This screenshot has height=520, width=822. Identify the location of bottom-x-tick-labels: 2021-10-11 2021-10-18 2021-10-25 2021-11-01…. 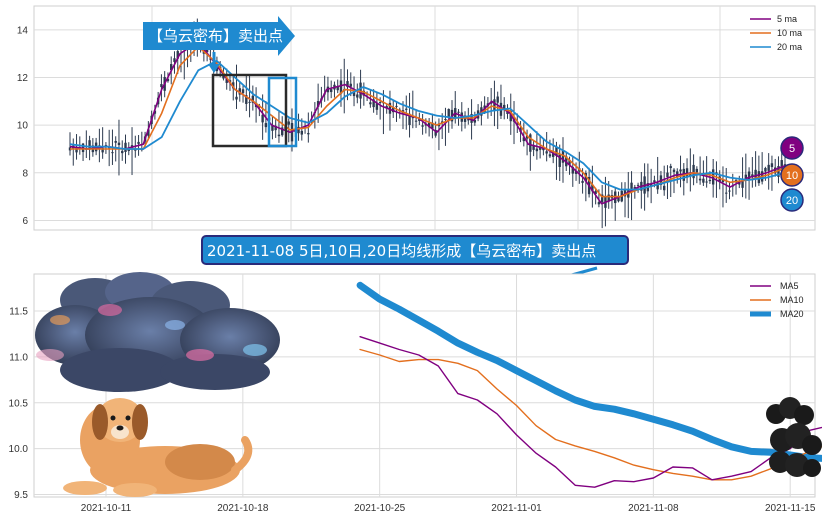
(448, 508).